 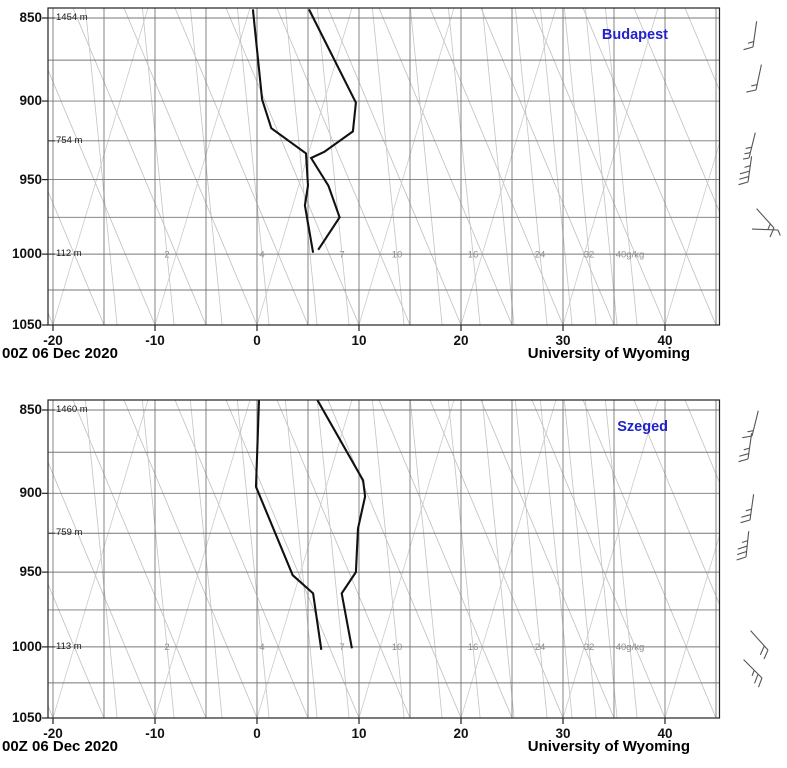 I want to click on mixing-ratio-label: 24, so click(x=540, y=647).